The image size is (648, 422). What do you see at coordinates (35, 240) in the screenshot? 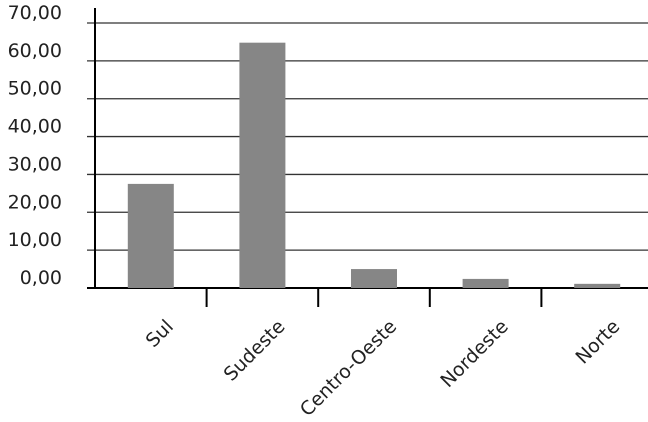
I see `y-tick-label: 10,00` at bounding box center [35, 240].